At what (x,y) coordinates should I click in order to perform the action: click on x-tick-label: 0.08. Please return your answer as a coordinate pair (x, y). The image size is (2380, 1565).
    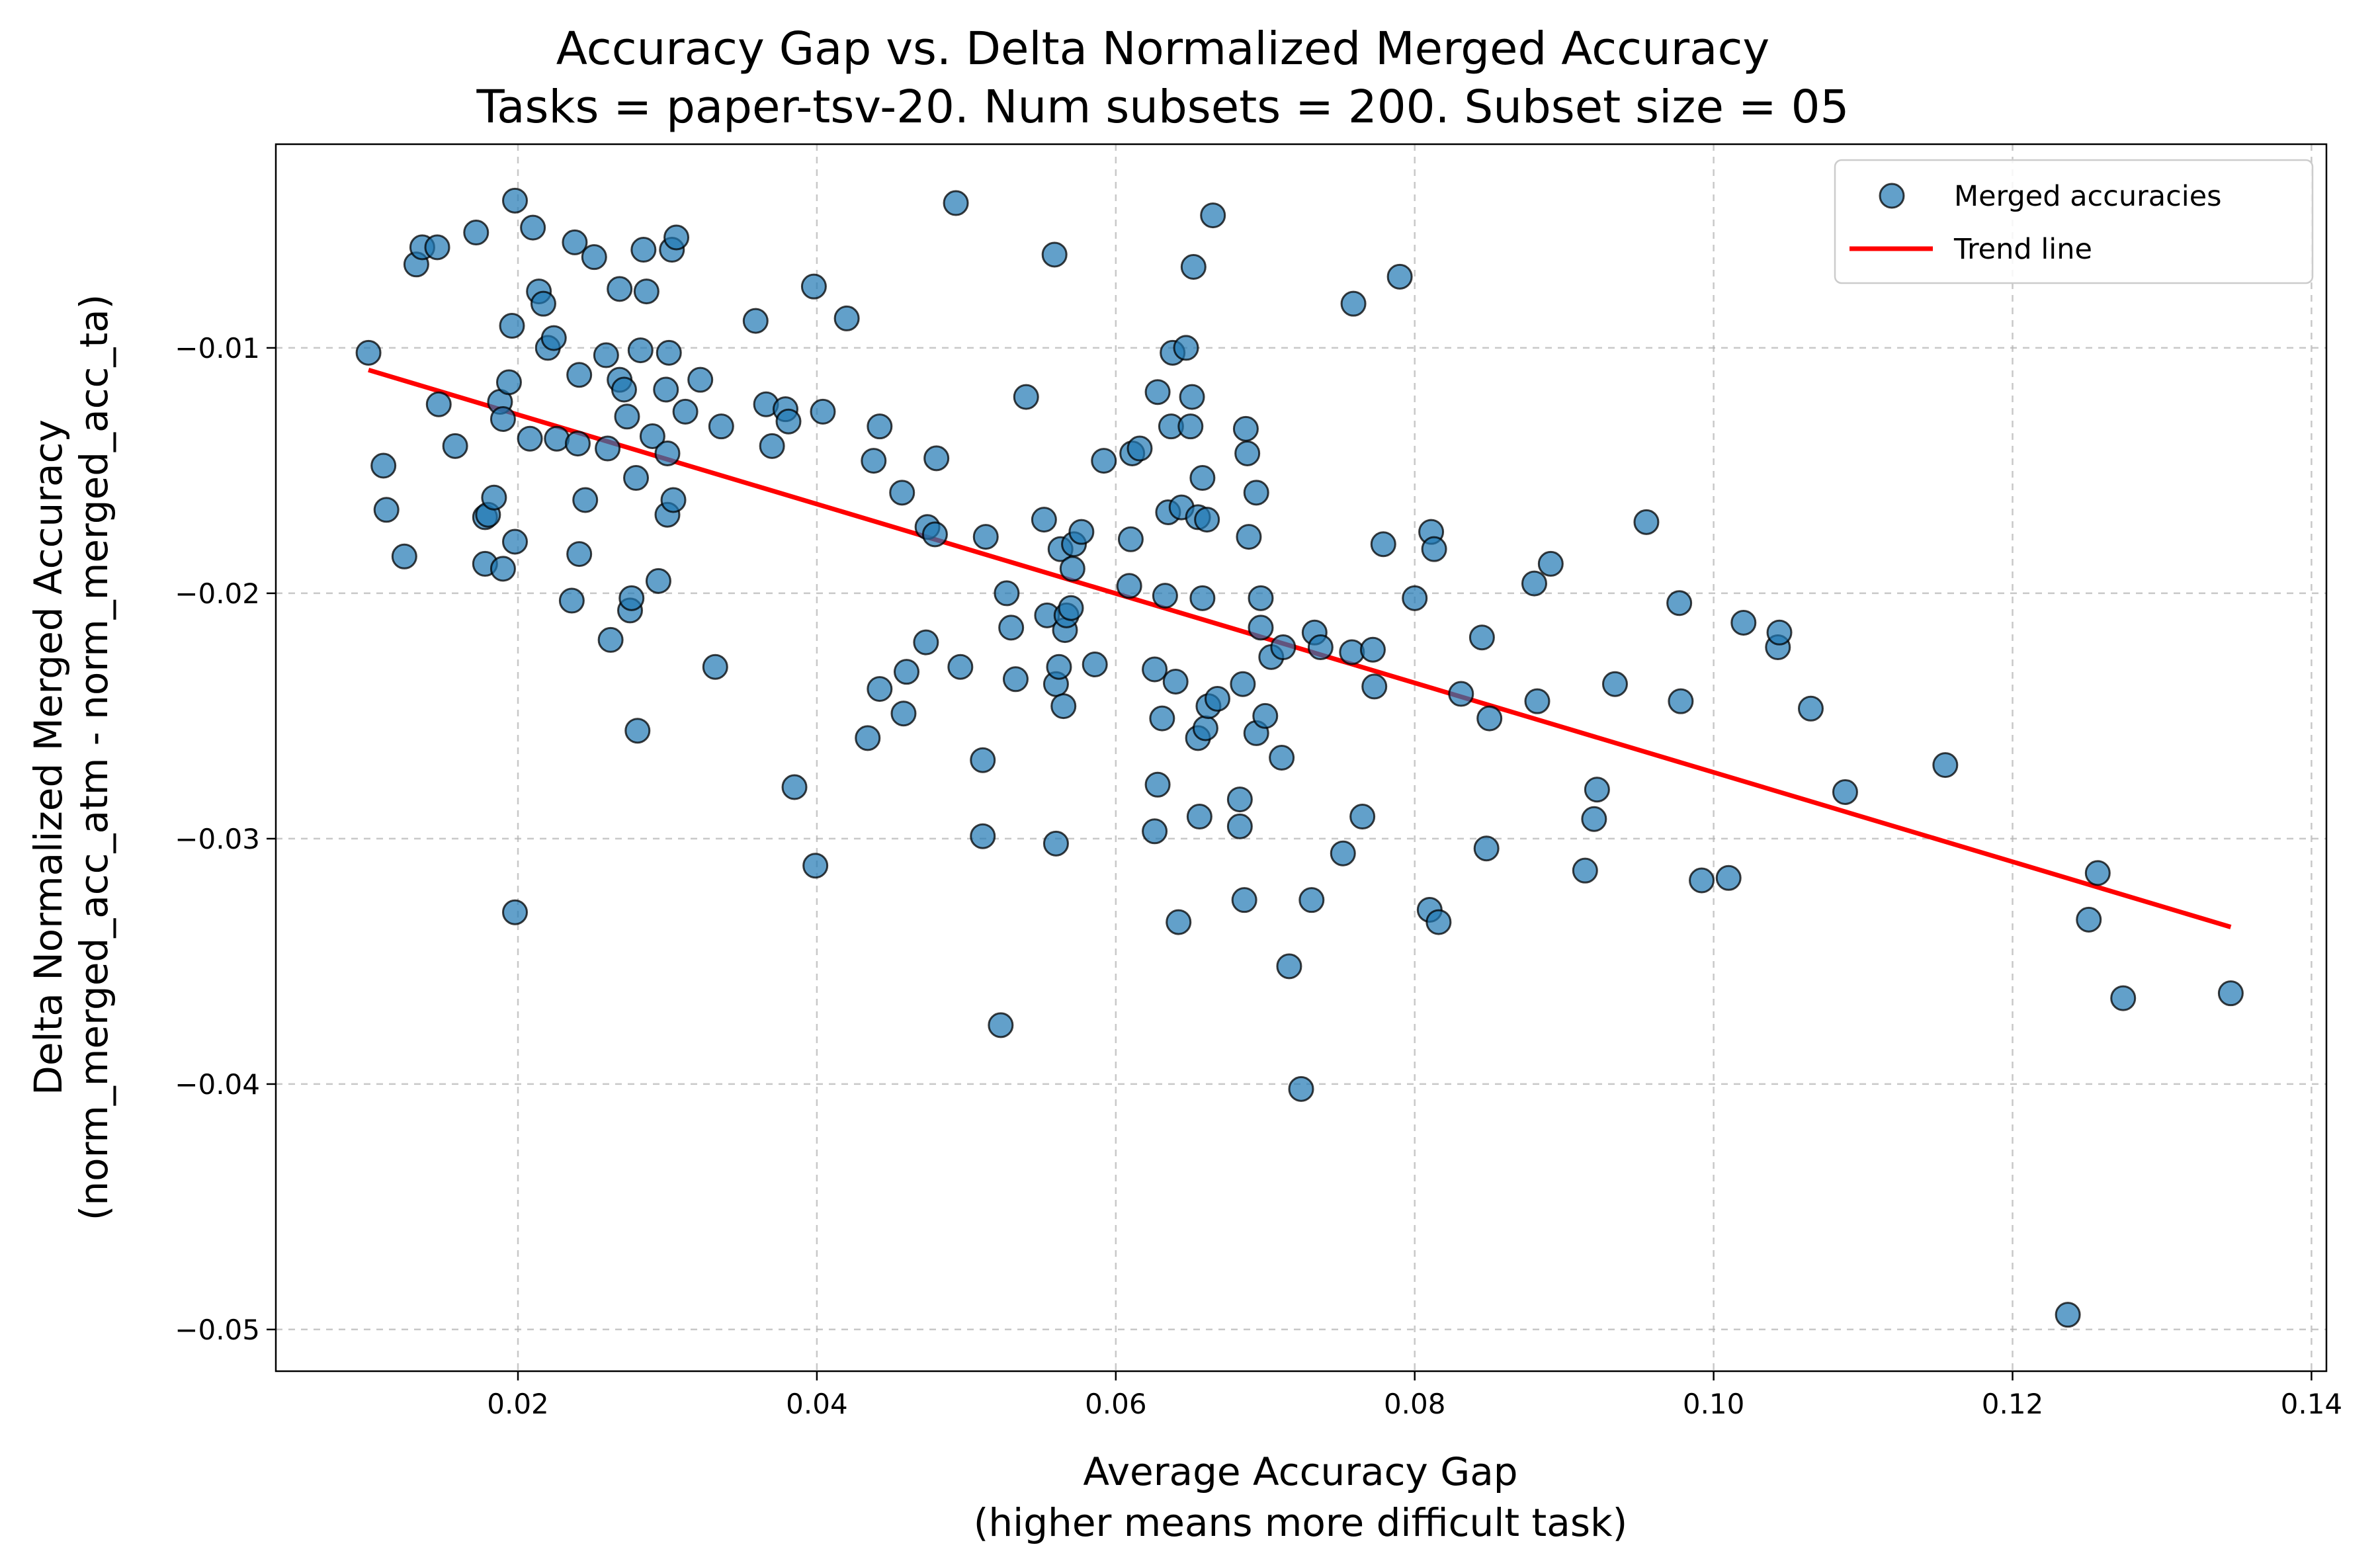
    Looking at the image, I should click on (1415, 1404).